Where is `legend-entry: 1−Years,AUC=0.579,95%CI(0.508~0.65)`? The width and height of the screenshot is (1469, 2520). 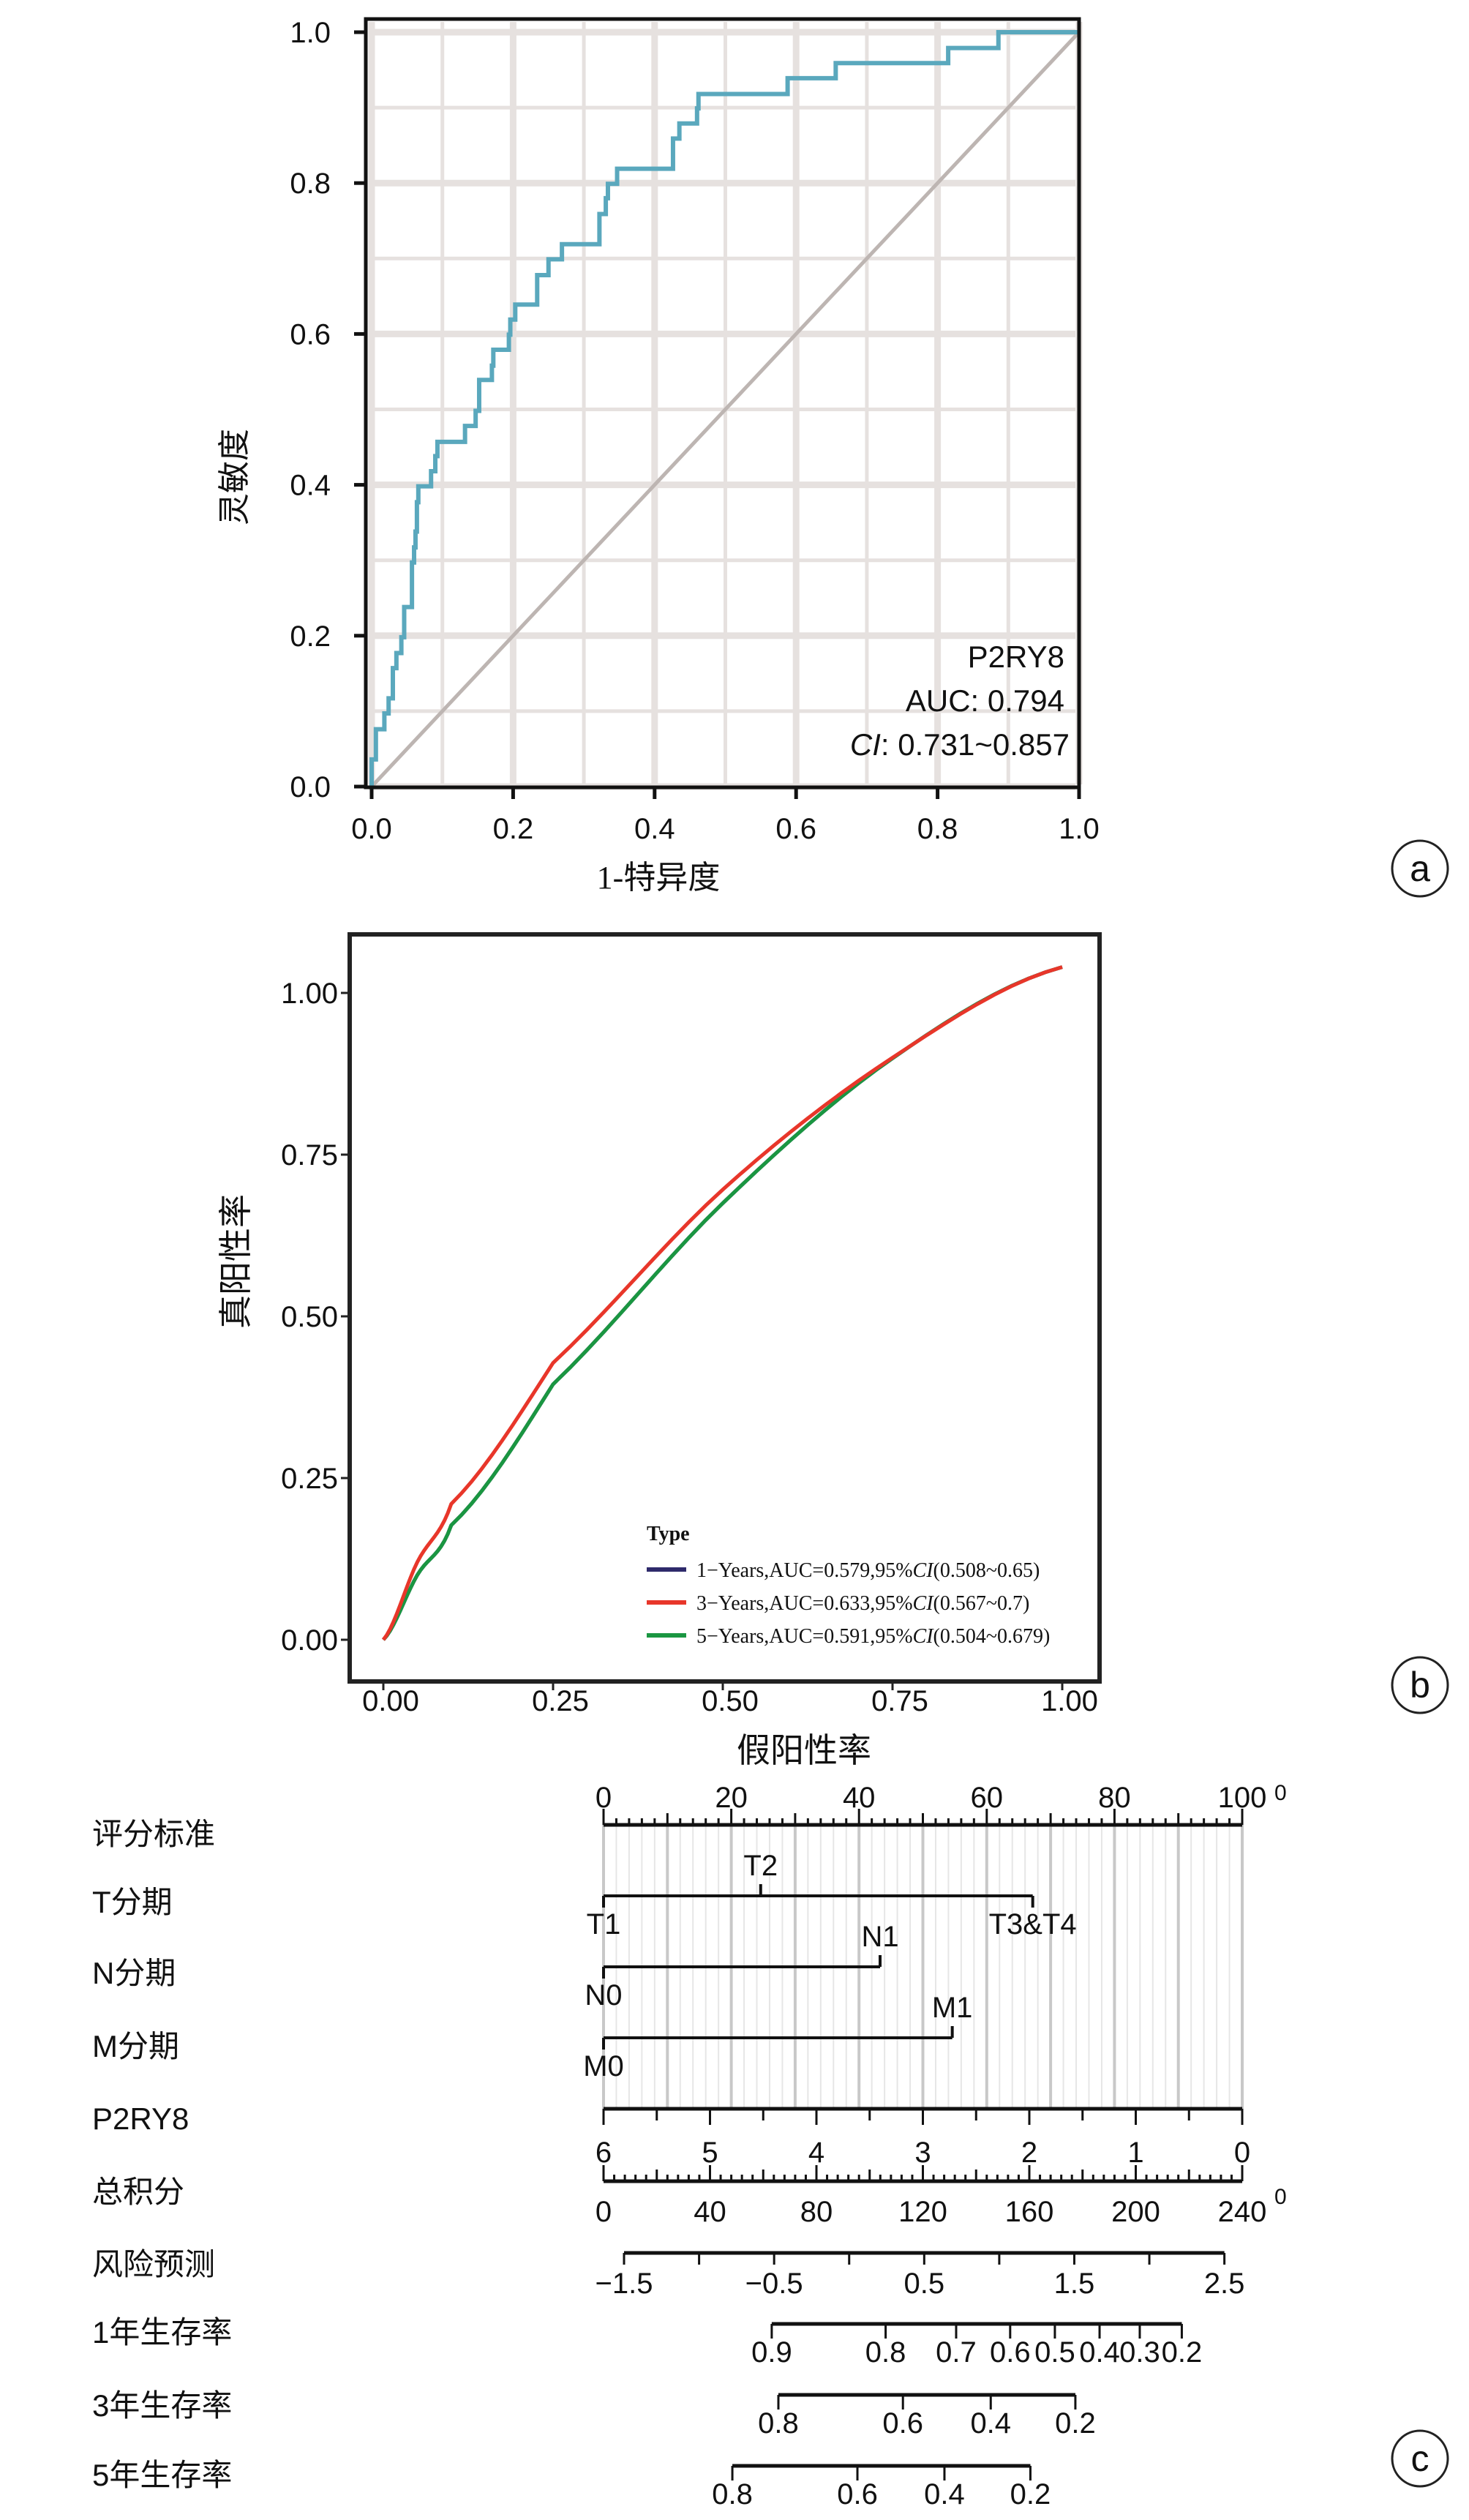 legend-entry: 1−Years,AUC=0.579,95%CI(0.508~0.65) is located at coordinates (868, 1570).